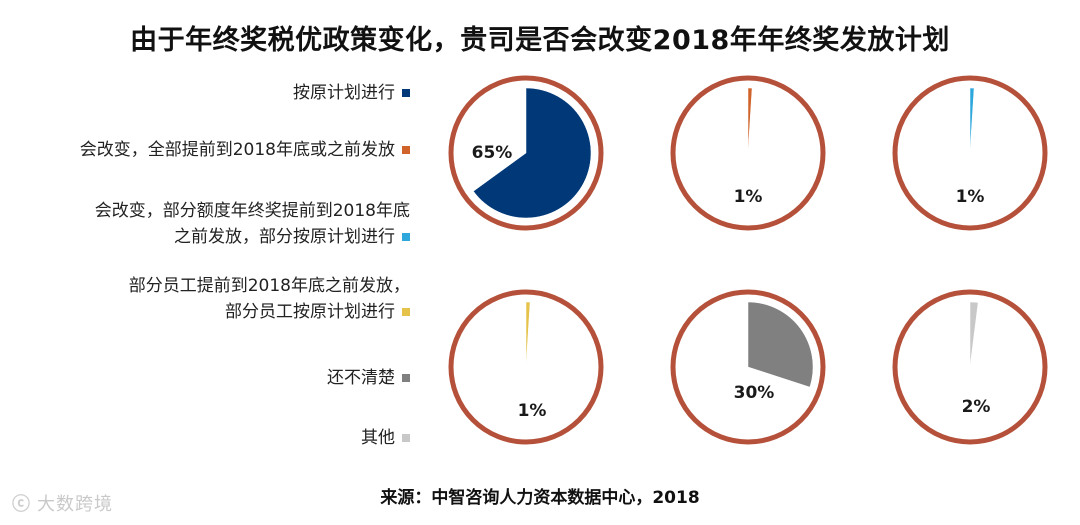  I want to click on legend-item-4: 还不清楚, so click(368, 378).